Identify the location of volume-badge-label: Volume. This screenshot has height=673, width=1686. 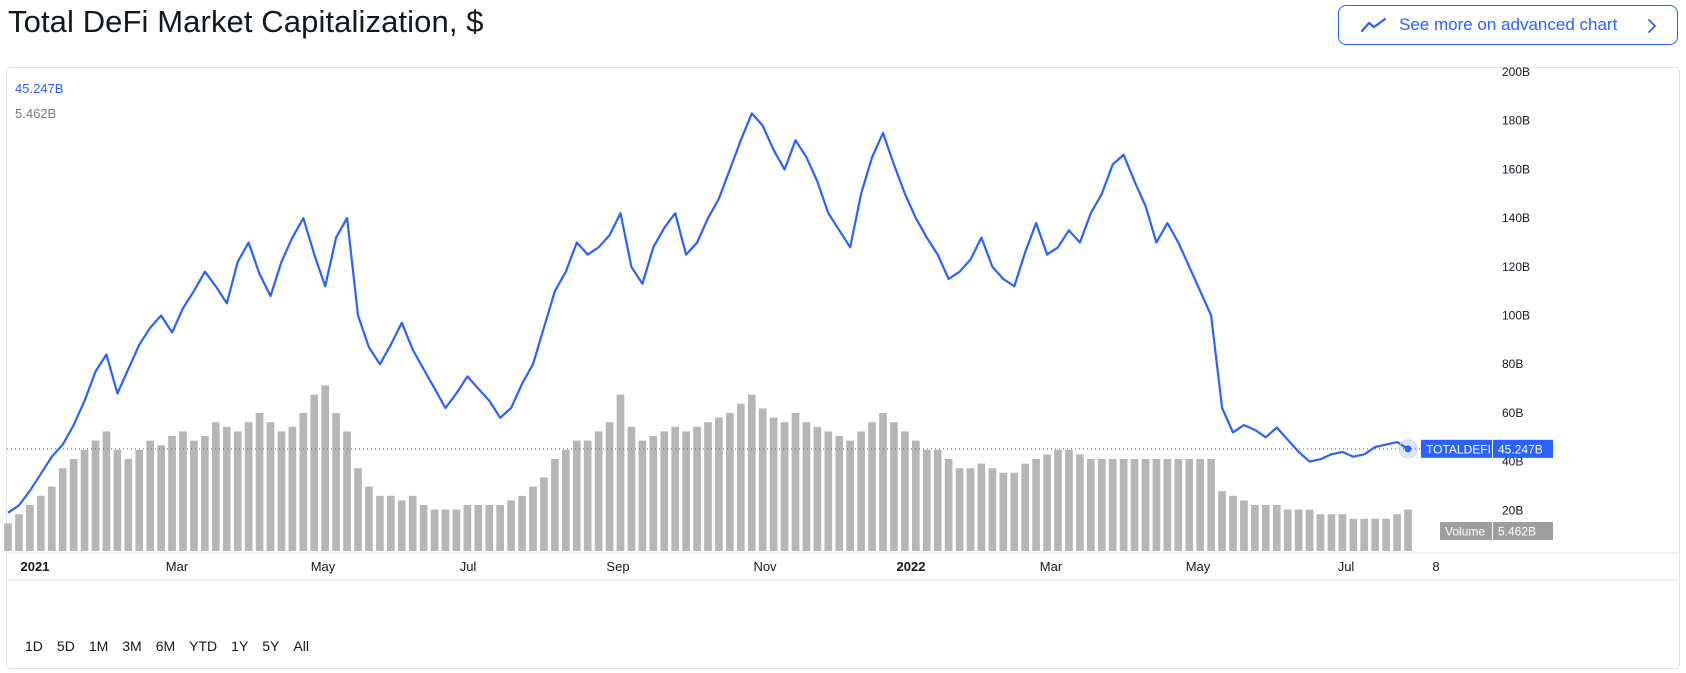
(1465, 532).